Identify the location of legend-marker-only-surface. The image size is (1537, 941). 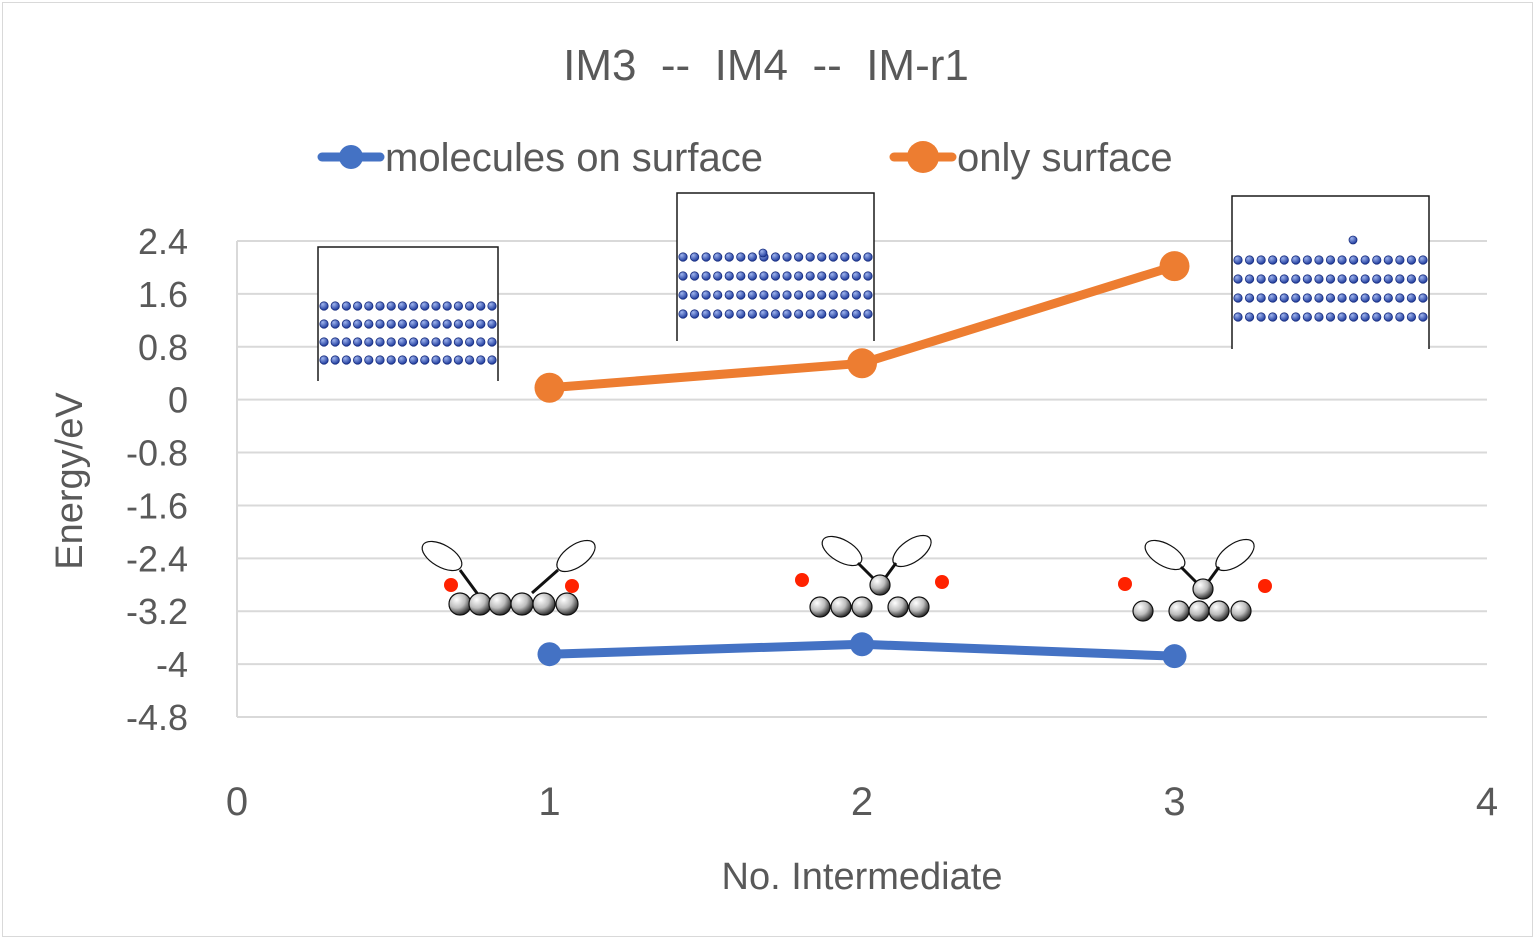
(923, 157).